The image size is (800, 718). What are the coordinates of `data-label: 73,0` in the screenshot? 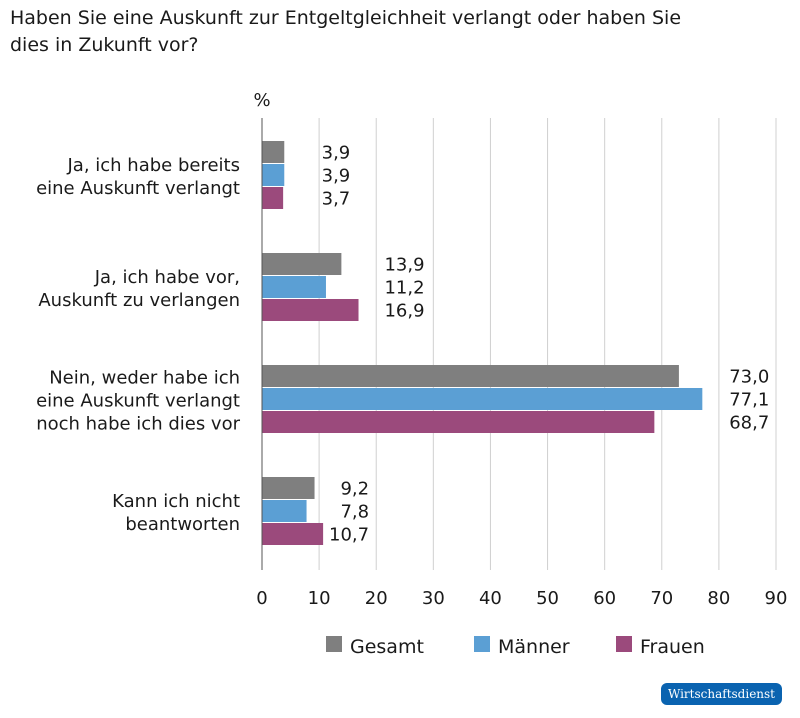 It's located at (749, 377).